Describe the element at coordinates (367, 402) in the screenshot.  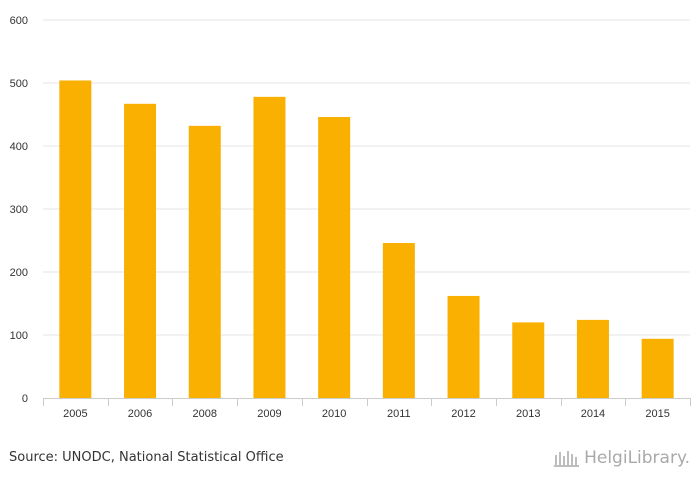
I see `x-axis` at that location.